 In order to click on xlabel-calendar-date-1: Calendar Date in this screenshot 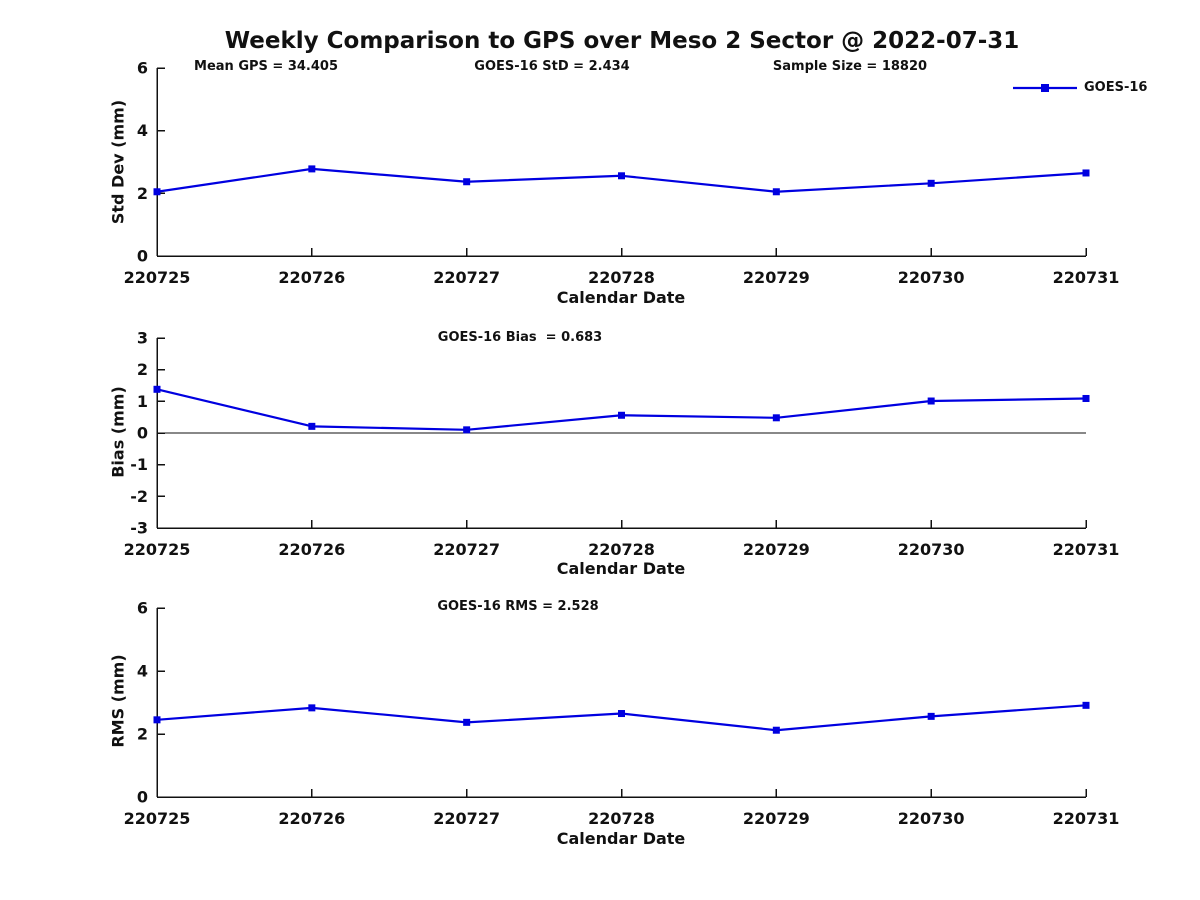, I will do `click(621, 297)`.